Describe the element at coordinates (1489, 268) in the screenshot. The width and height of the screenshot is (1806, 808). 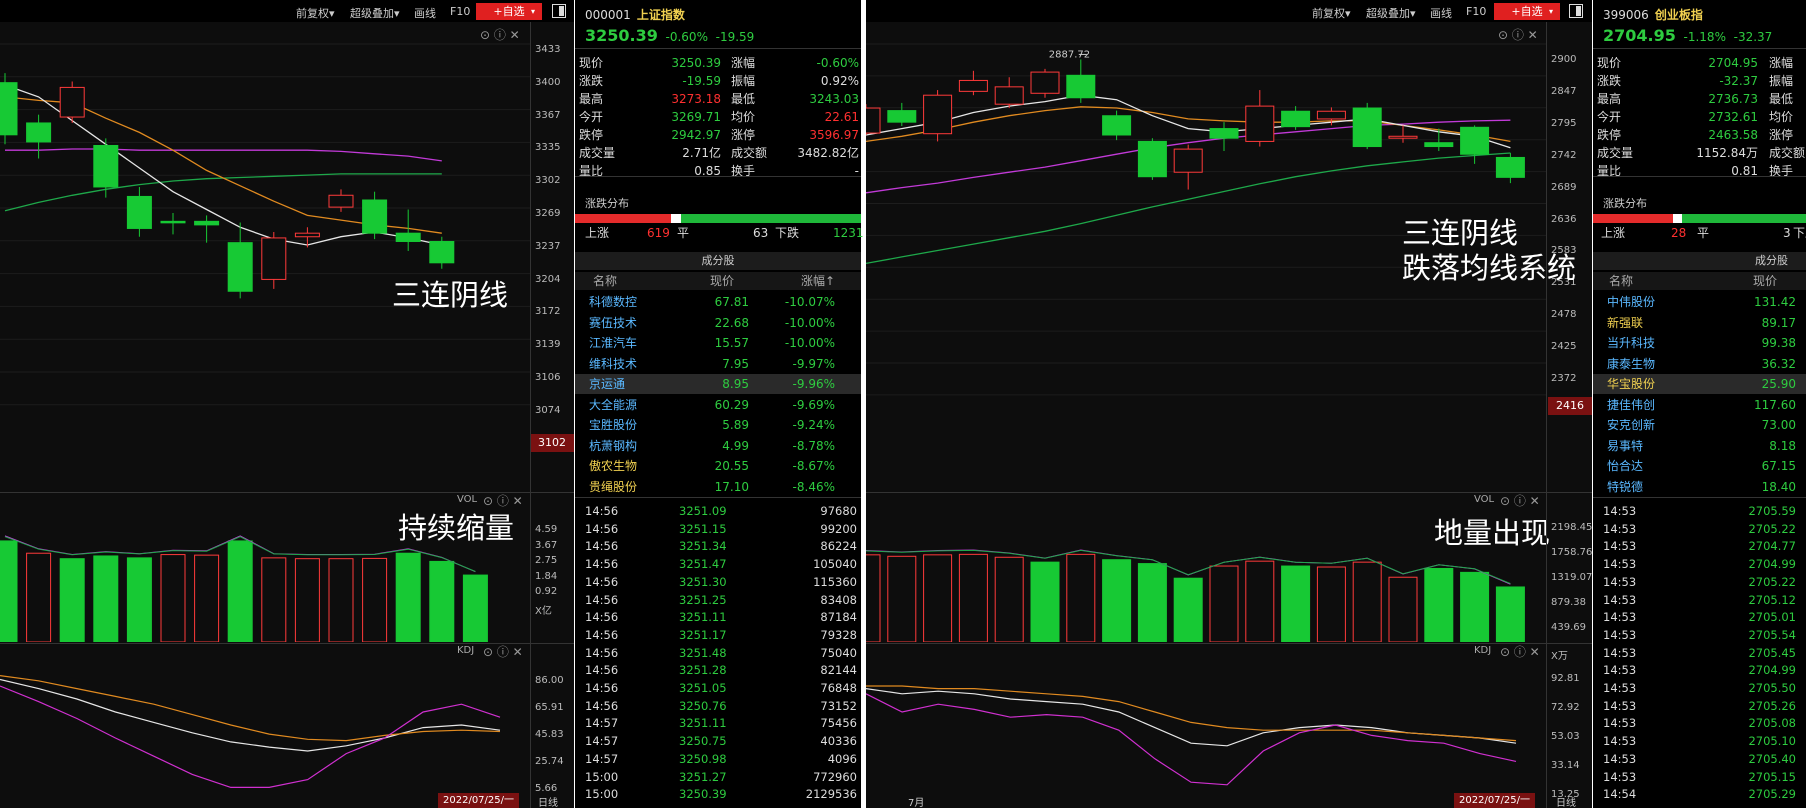
I see `right-price-annotation-2: 跌落均线系统` at that location.